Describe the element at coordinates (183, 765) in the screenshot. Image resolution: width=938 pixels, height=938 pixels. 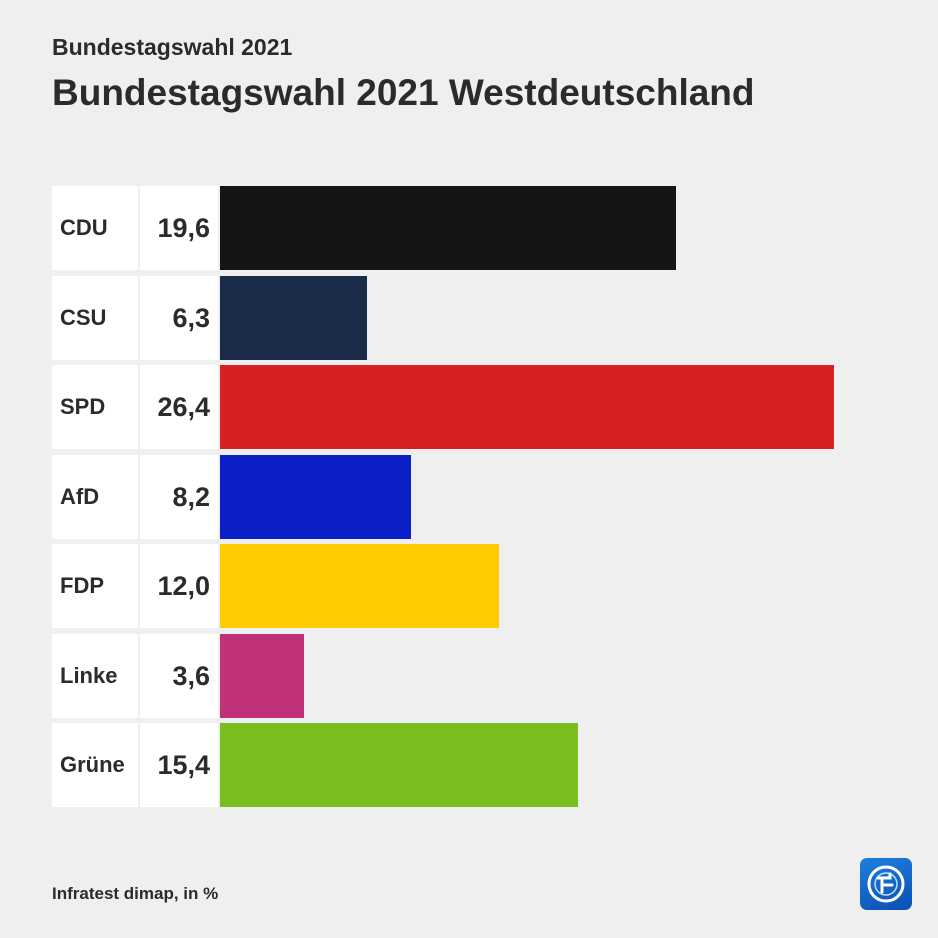
I see `value-label: 15,4` at that location.